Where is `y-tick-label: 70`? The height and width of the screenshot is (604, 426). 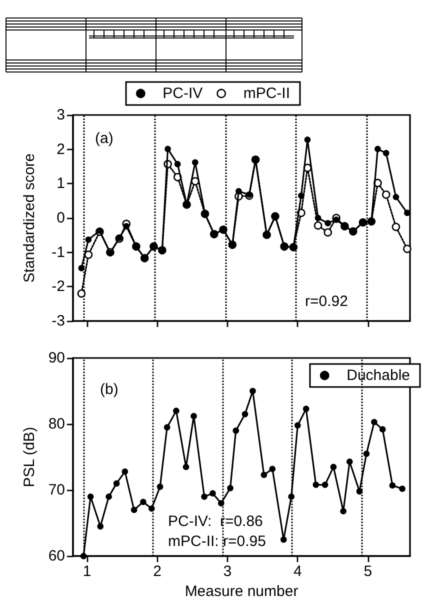 y-tick-label: 70 is located at coordinates (56, 490).